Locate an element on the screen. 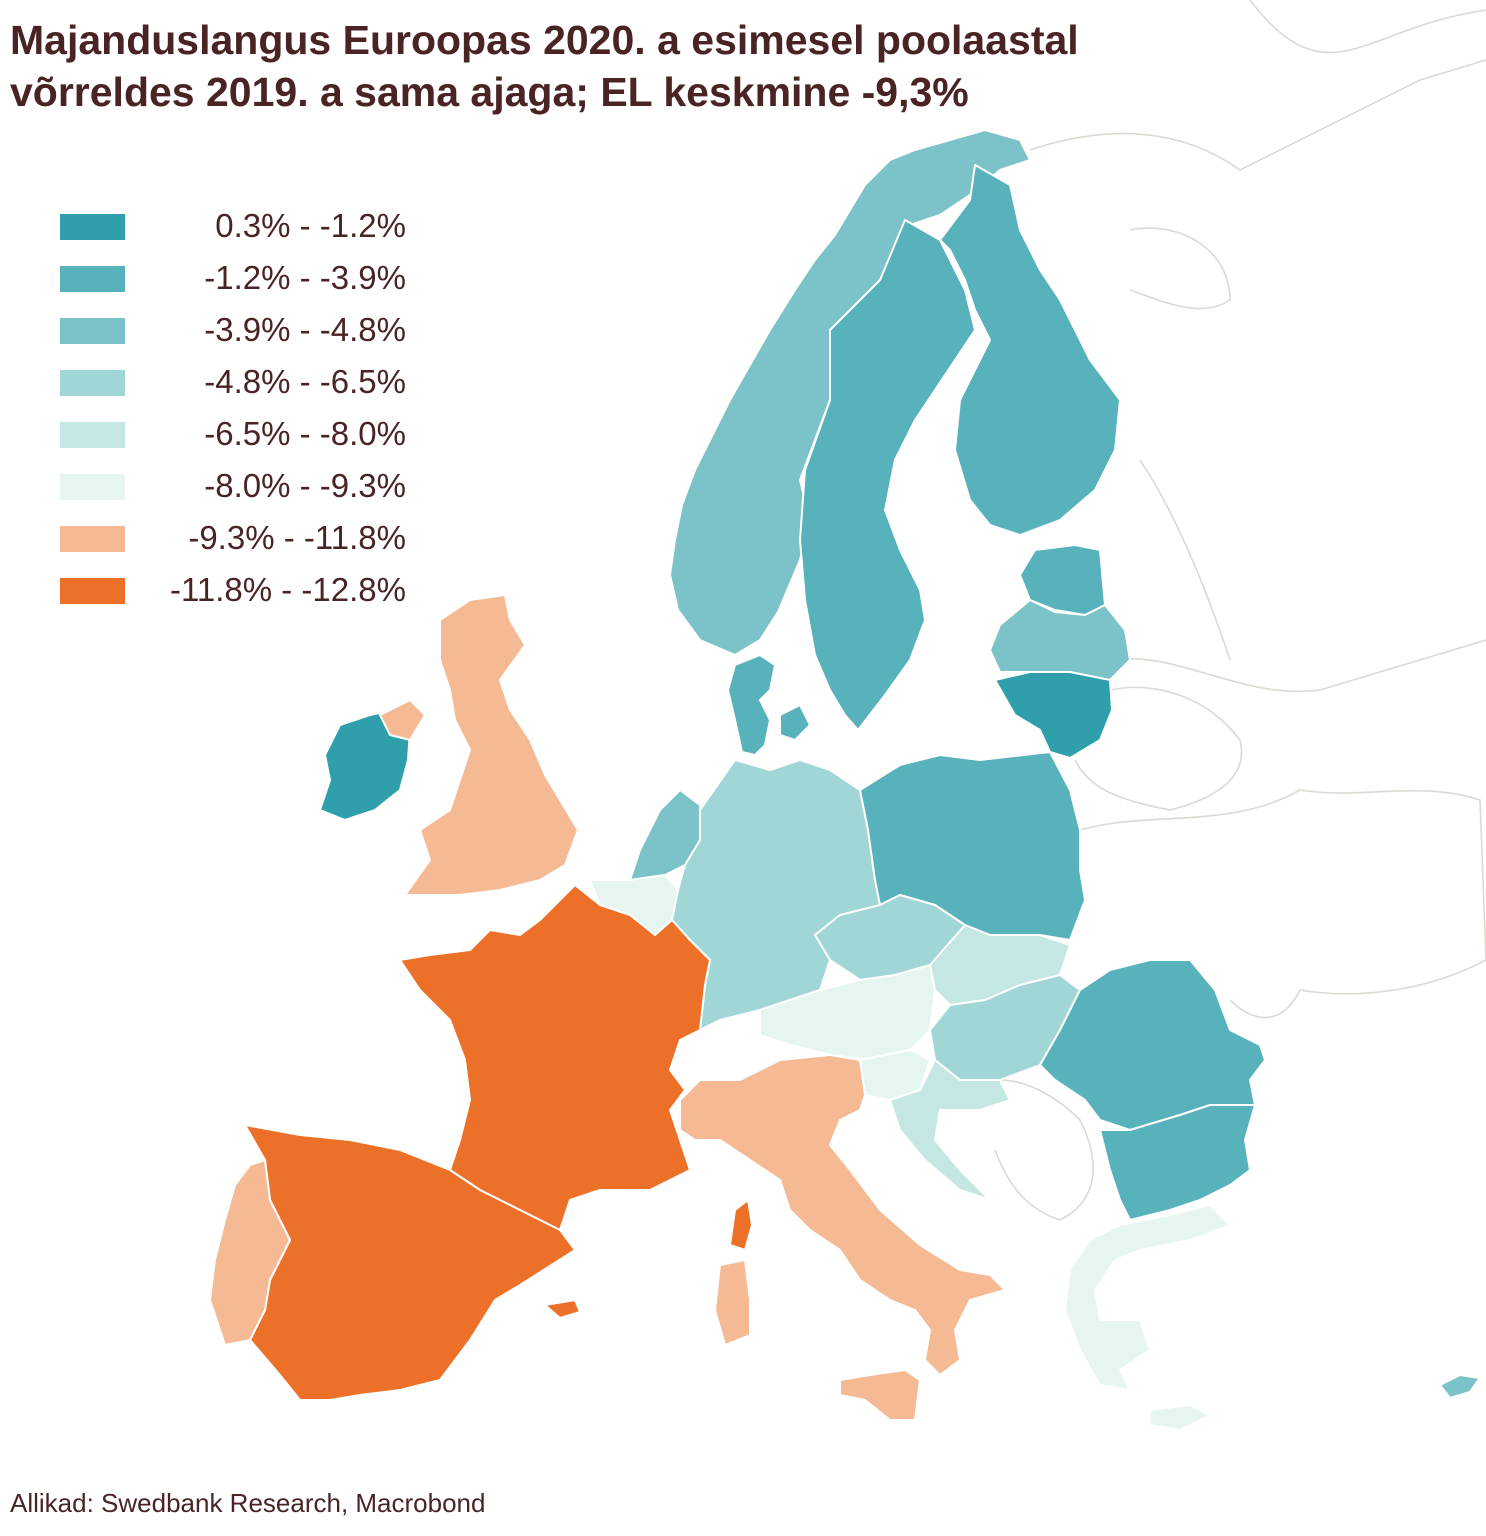 This screenshot has height=1536, width=1486. belarus-outline is located at coordinates (1158, 748).